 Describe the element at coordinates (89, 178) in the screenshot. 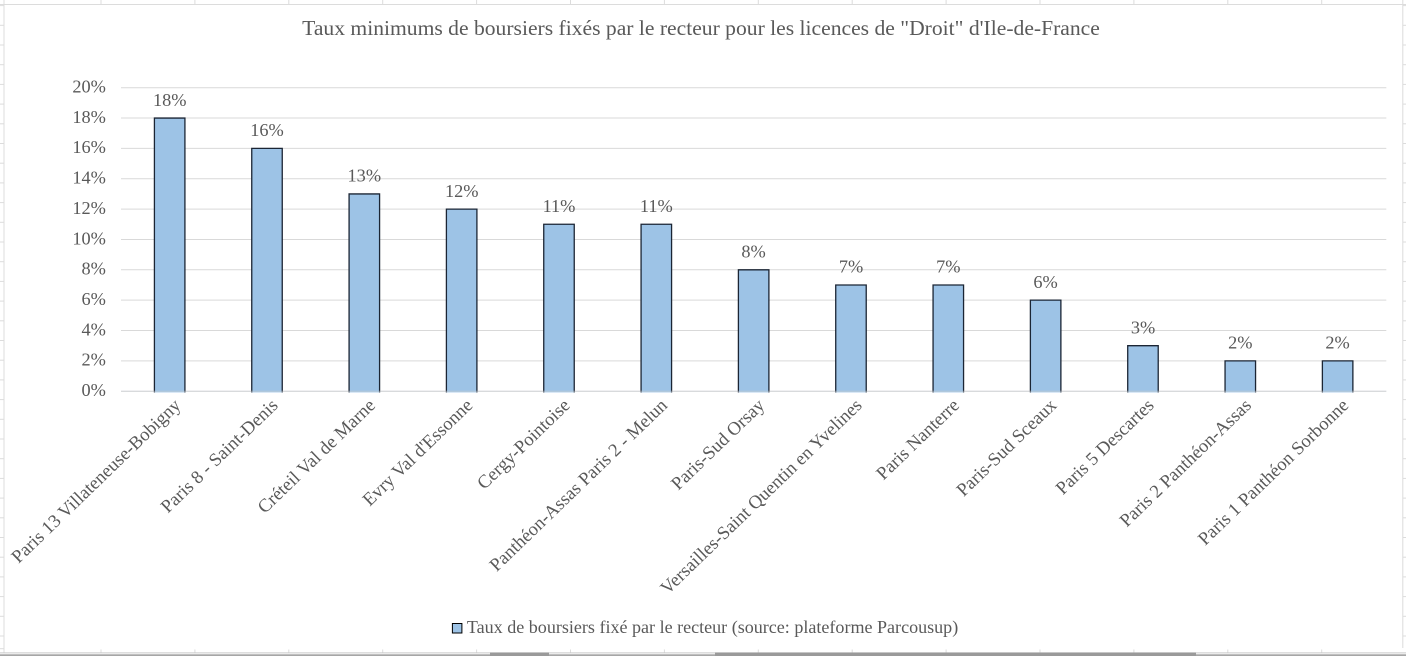

I see `svg-text: 14%` at that location.